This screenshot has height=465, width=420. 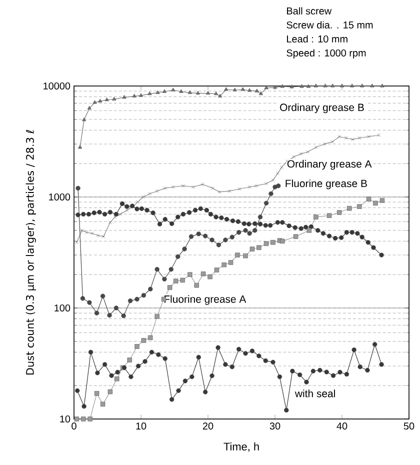 I want to click on x-axis-title: Time, h, so click(x=241, y=447).